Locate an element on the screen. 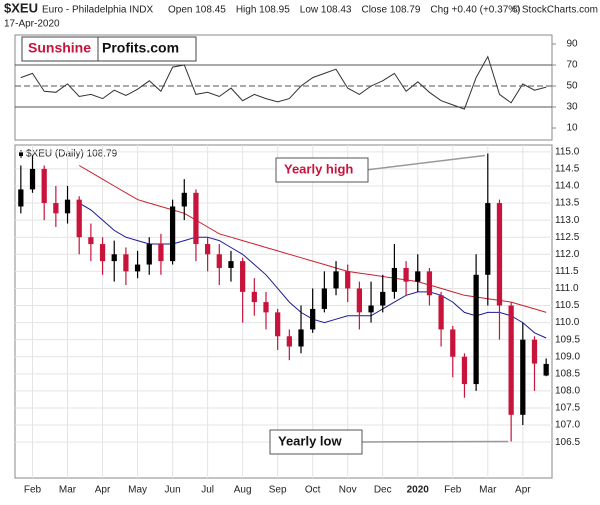 This screenshot has height=505, width=600. y-tick-label: 110.0 is located at coordinates (567, 322).